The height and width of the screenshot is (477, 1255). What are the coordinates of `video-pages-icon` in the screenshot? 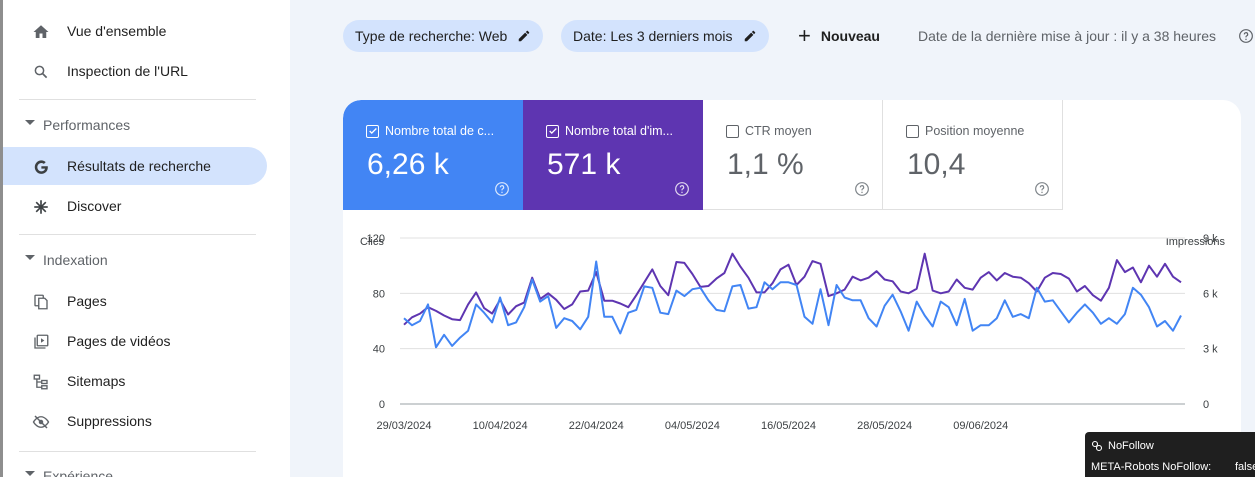 It's located at (41, 342).